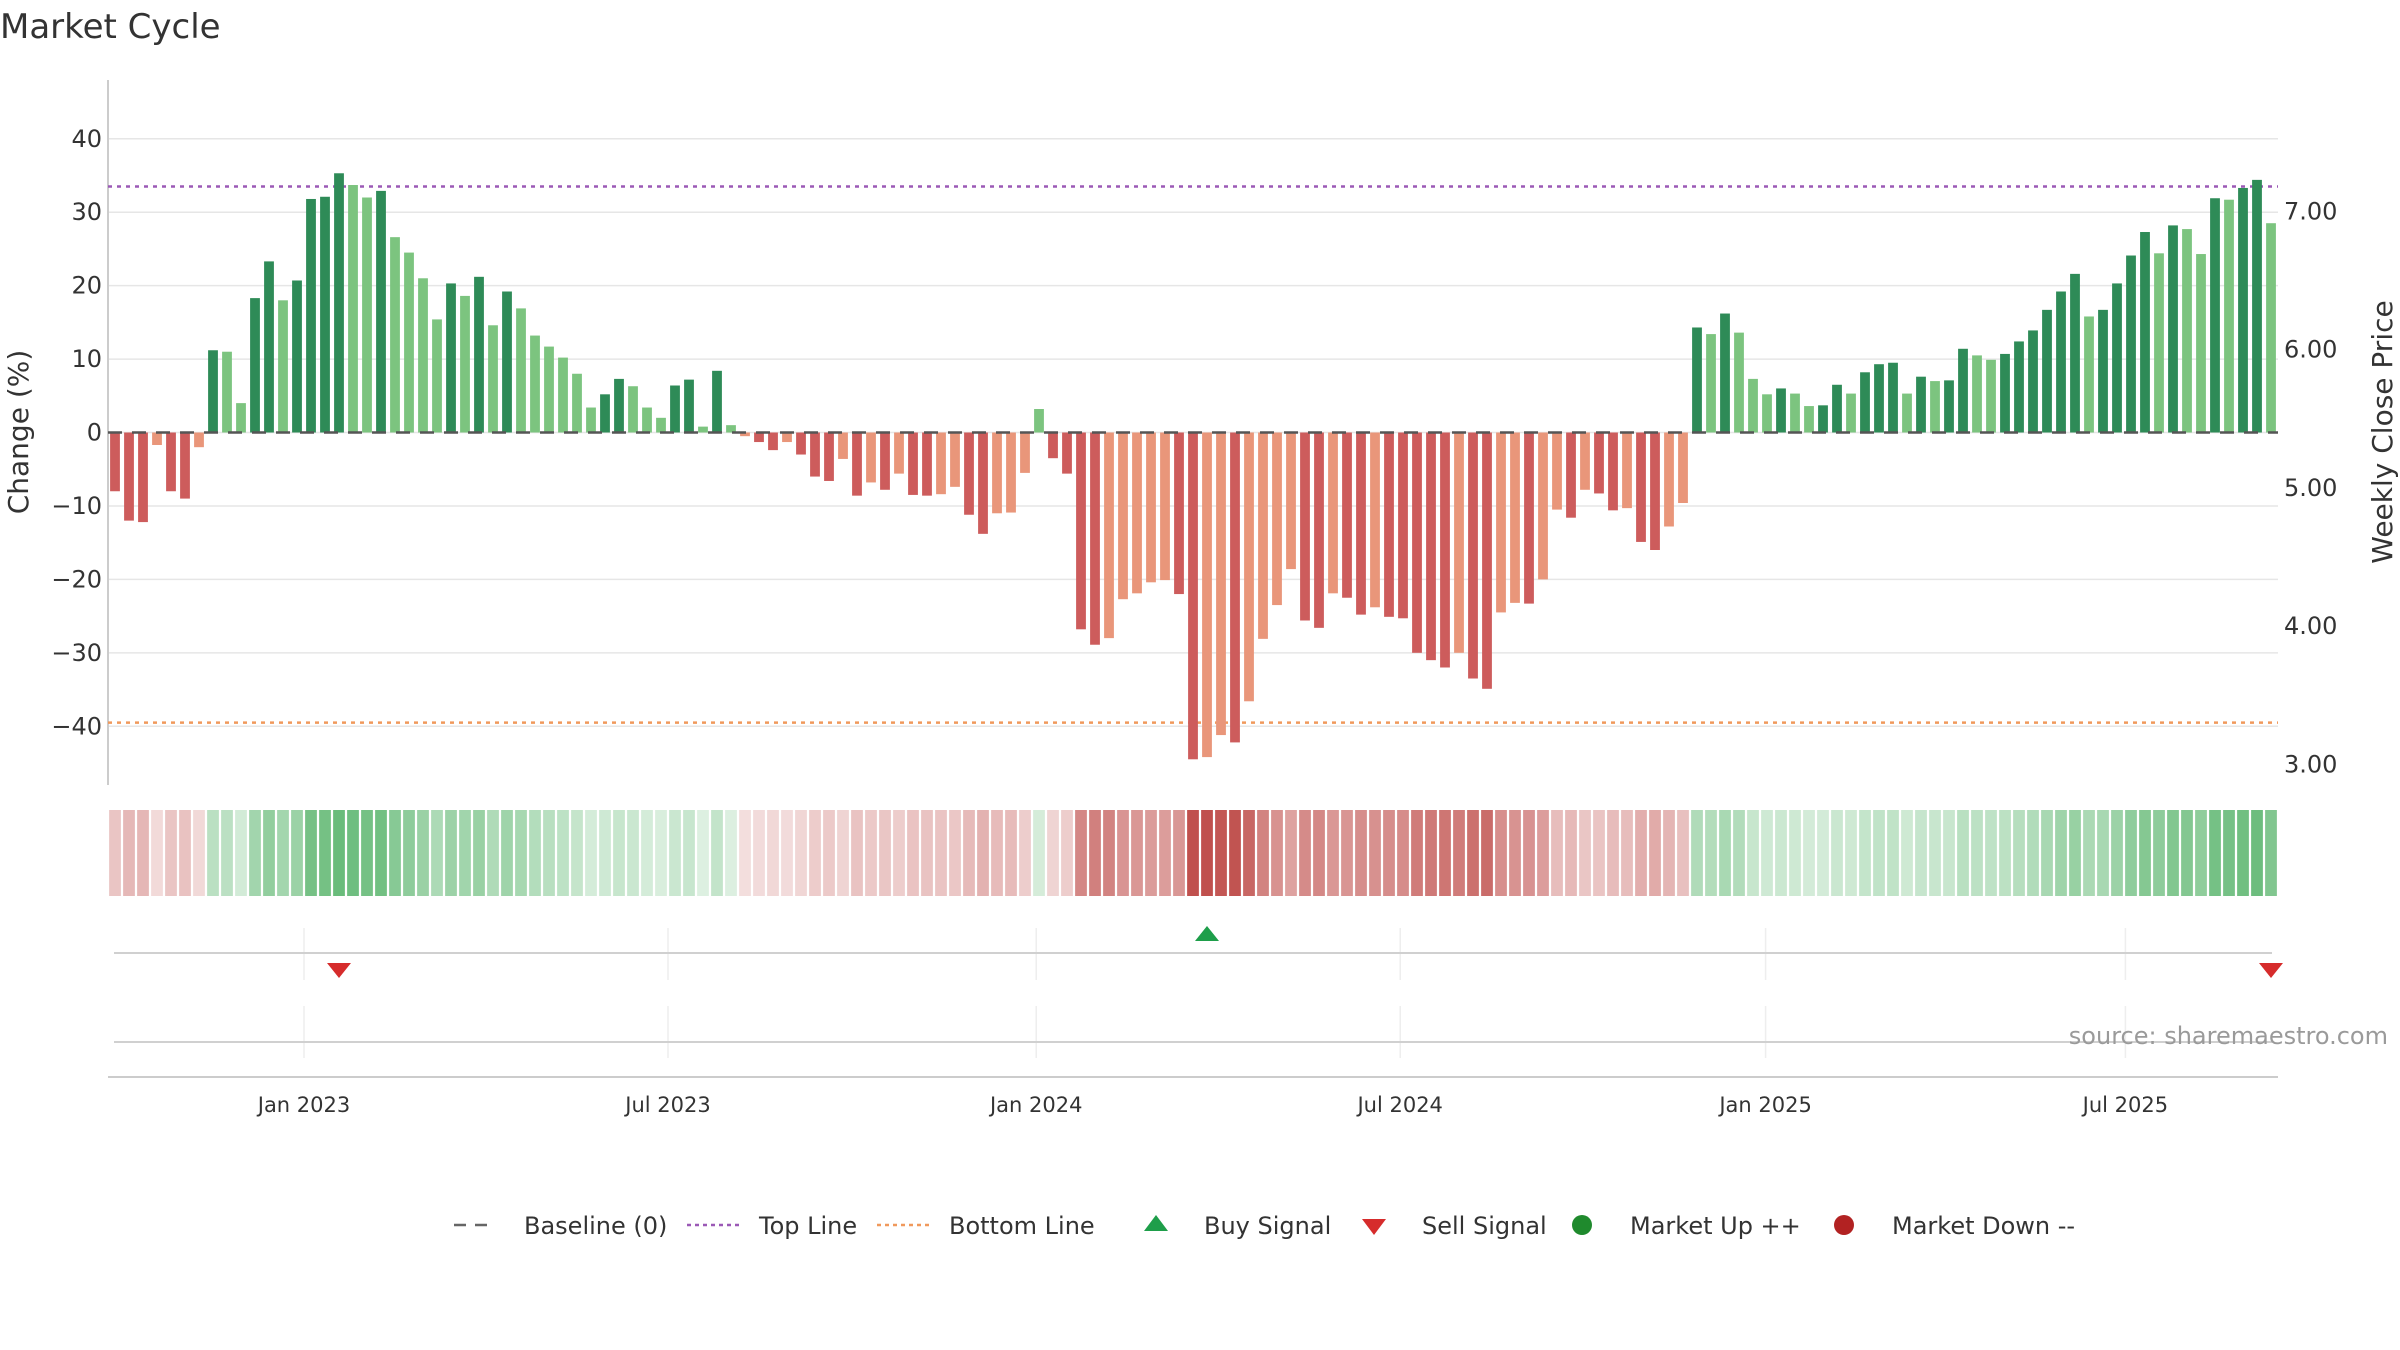 This screenshot has height=1350, width=2400. I want to click on y-axis-title-right: Weekly Close Price, so click(2382, 431).